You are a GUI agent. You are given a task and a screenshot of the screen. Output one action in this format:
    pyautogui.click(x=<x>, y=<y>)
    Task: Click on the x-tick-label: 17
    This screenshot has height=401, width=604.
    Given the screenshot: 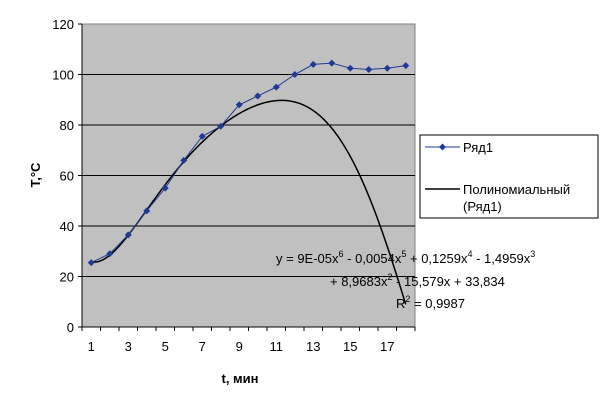 What is the action you would take?
    pyautogui.click(x=387, y=346)
    